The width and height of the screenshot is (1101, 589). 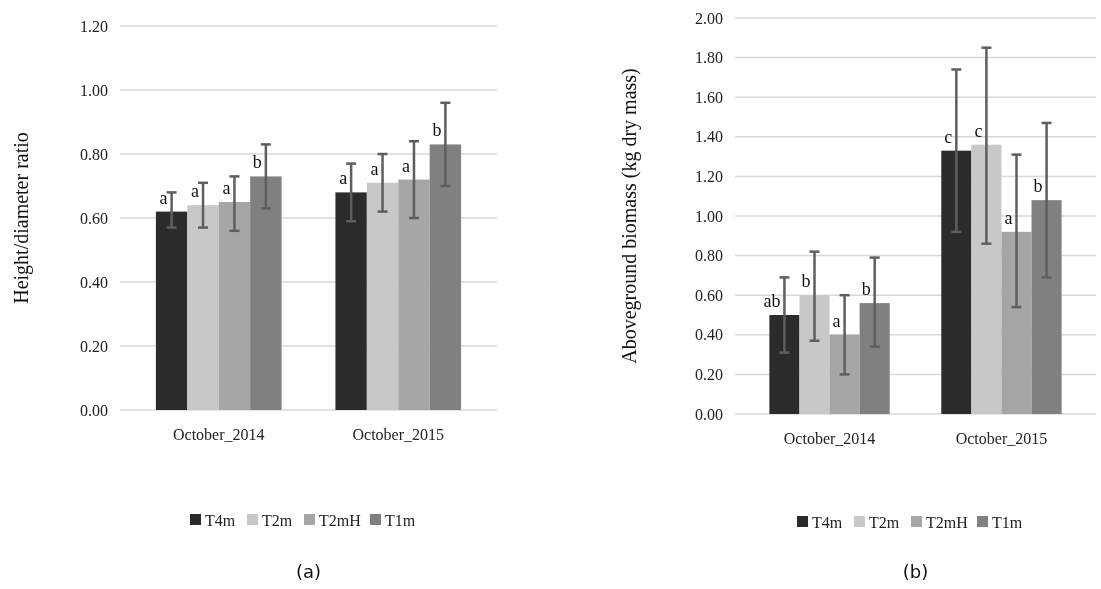 I want to click on y-tick-label: 1.40, so click(x=709, y=137).